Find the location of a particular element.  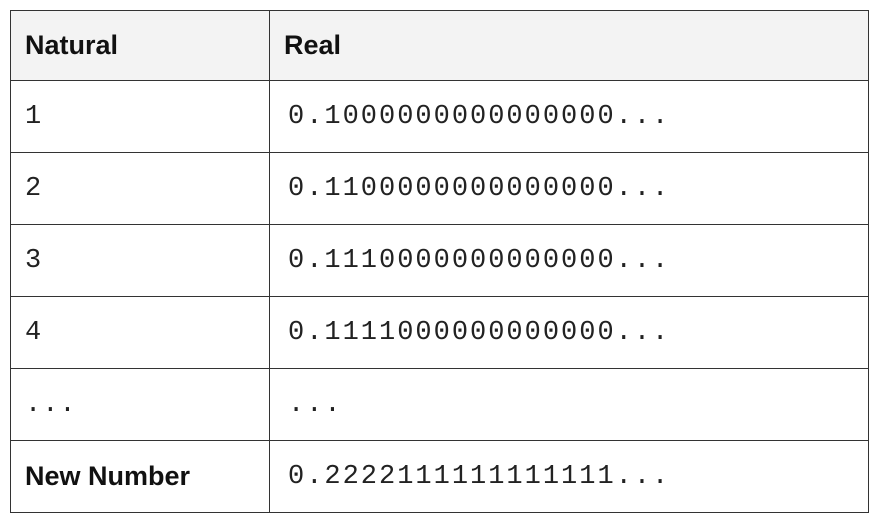

header-row: Natural Real is located at coordinates (439, 45).